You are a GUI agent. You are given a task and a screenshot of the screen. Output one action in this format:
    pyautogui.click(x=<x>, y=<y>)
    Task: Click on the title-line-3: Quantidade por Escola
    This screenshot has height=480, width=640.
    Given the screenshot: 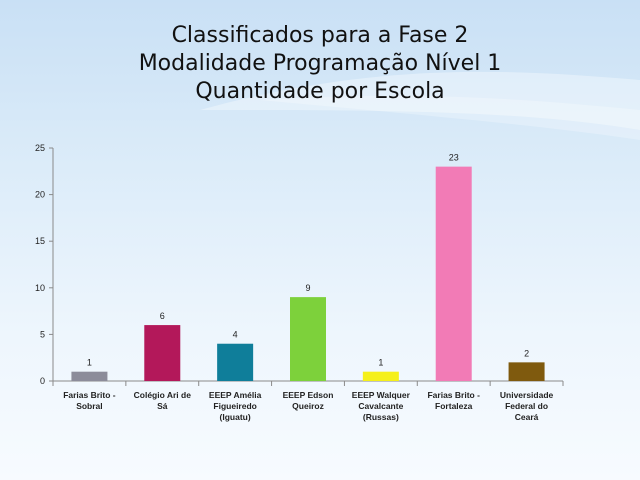 What is the action you would take?
    pyautogui.click(x=320, y=91)
    